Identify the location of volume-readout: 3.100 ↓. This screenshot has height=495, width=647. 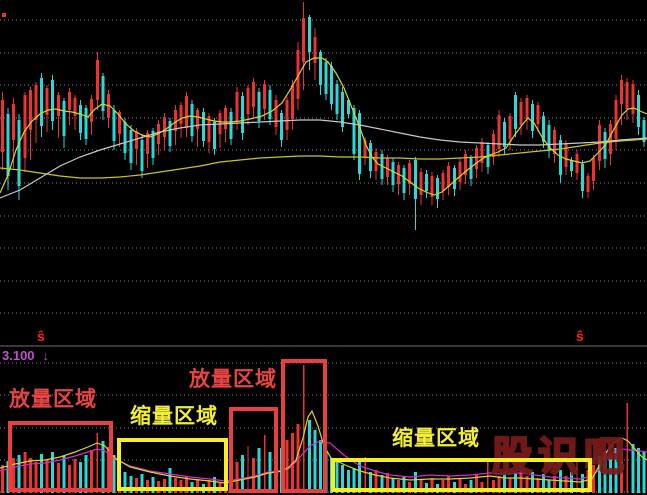
(25, 355).